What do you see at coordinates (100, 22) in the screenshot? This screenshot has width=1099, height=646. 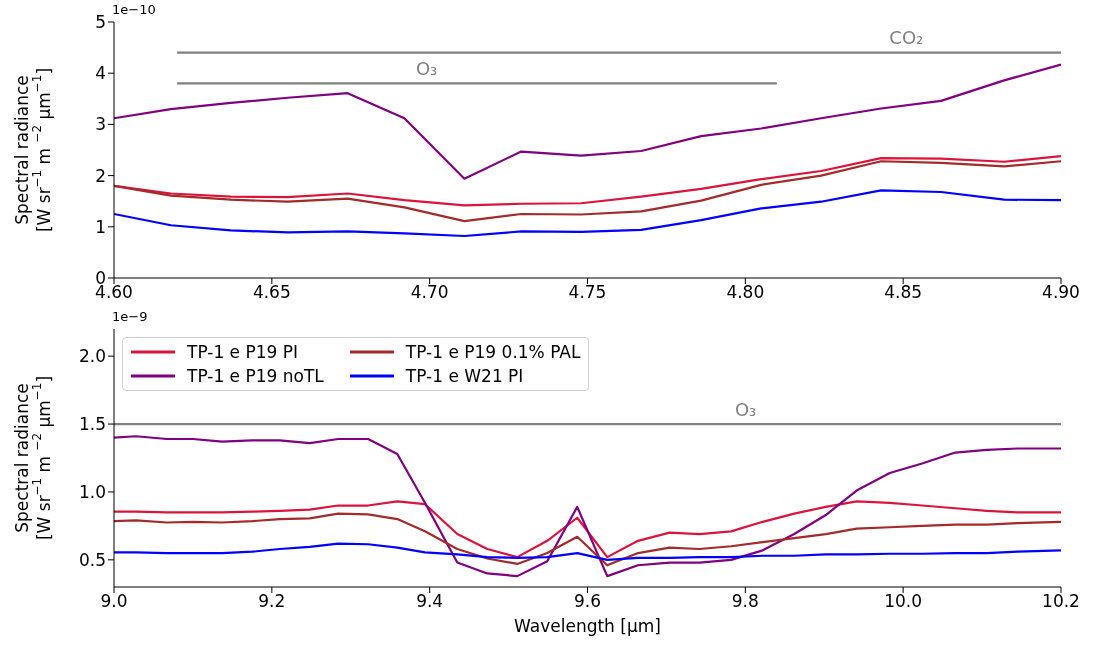 I see `y-tick-label: 5` at bounding box center [100, 22].